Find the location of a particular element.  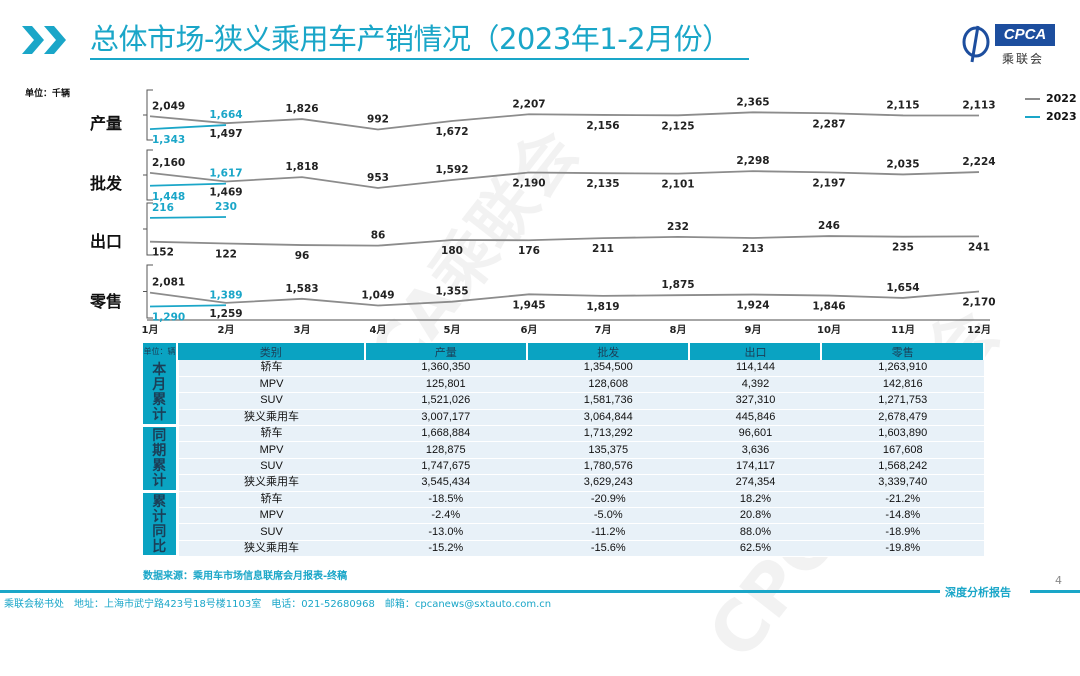

value-cell: -14.8% is located at coordinates (902, 516).